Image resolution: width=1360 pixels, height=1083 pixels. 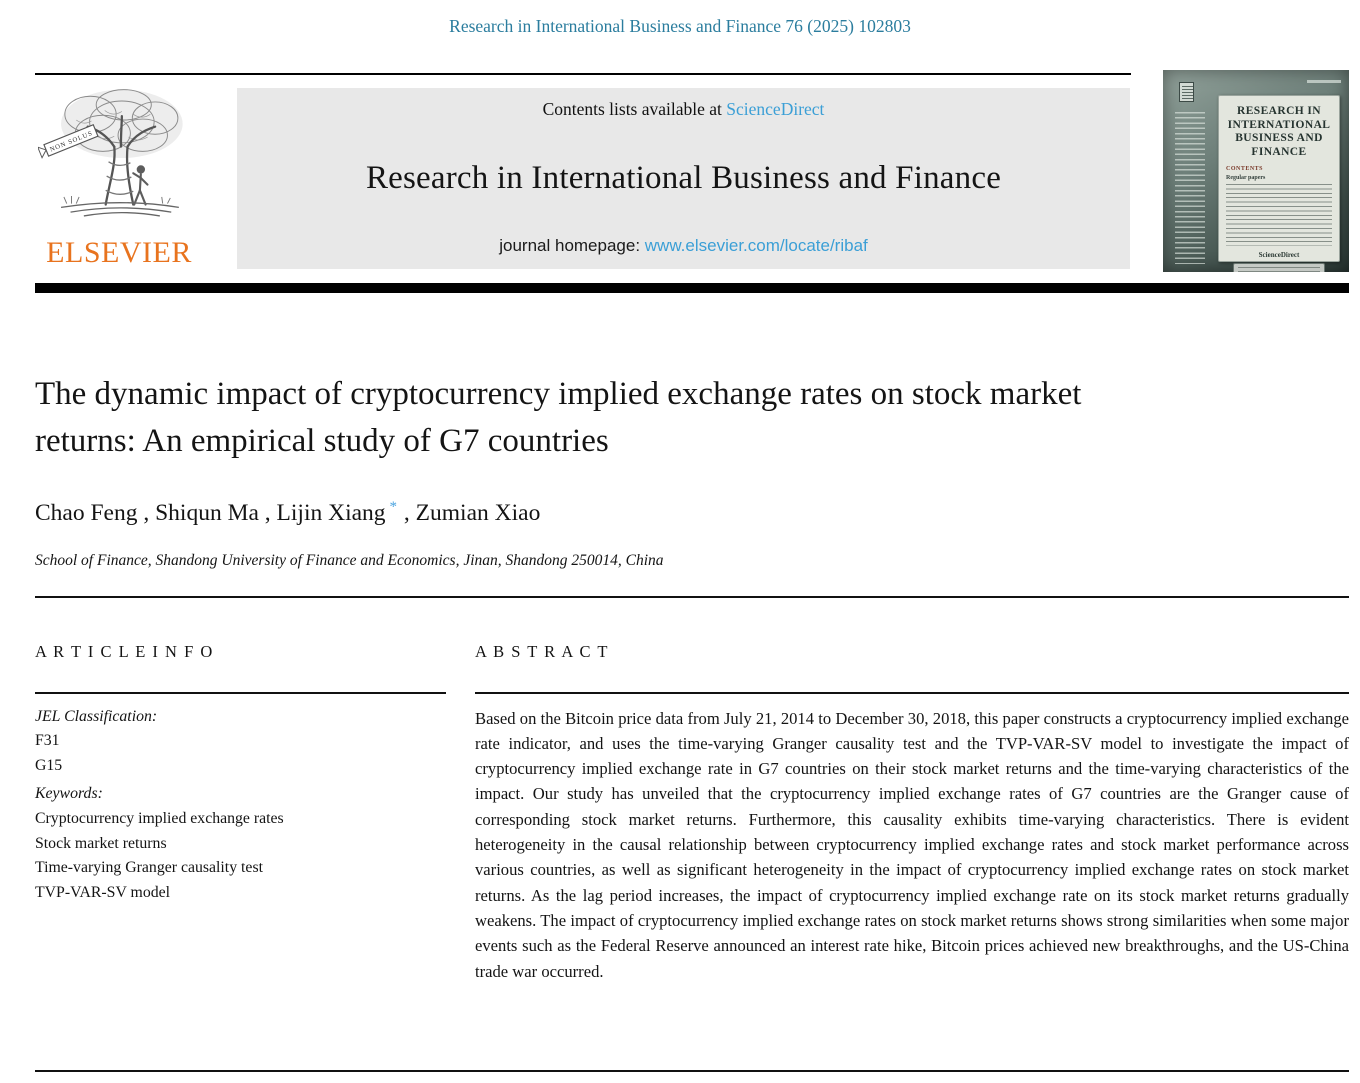 I want to click on elsevier-logo: NON SOLUS ELSEVIER, so click(x=119, y=178).